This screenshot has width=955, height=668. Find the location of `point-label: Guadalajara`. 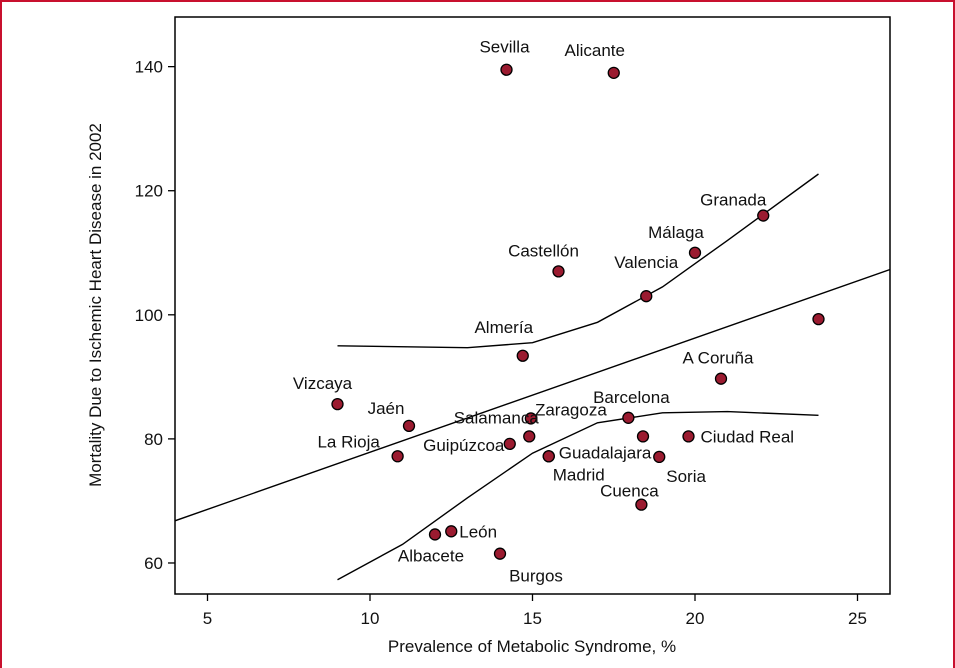

point-label: Guadalajara is located at coordinates (605, 452).